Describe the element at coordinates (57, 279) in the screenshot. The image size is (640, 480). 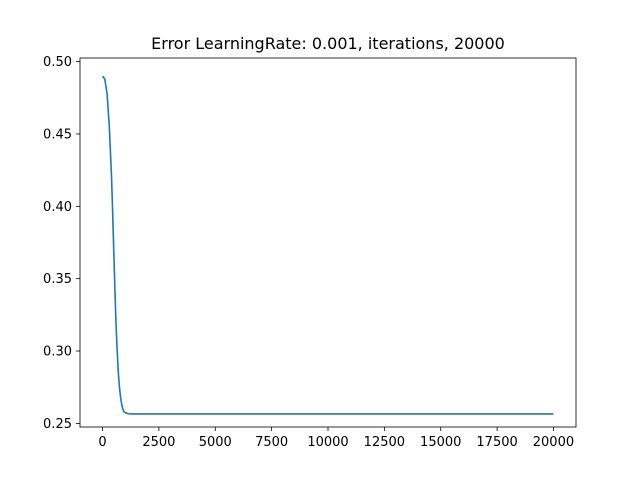
I see `y-tick-label: 0.35` at that location.